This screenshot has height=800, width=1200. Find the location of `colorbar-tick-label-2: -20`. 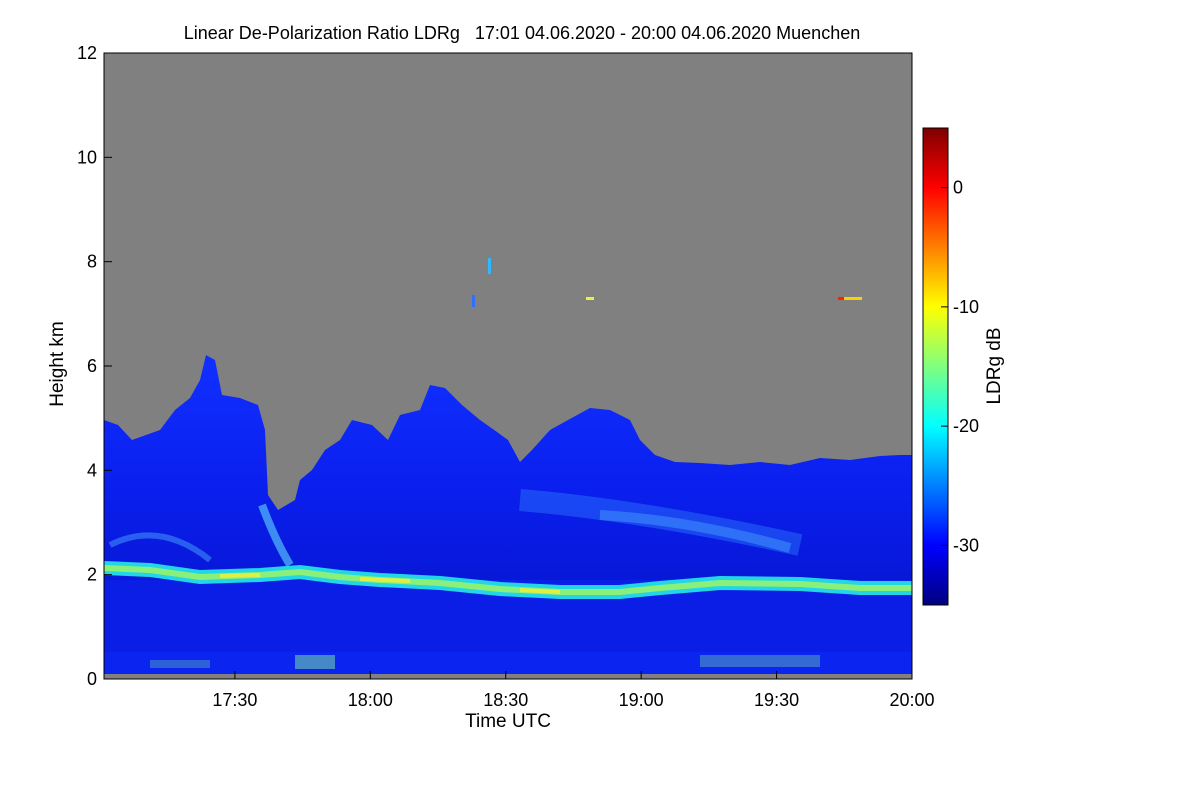

colorbar-tick-label-2: -20 is located at coordinates (966, 426).